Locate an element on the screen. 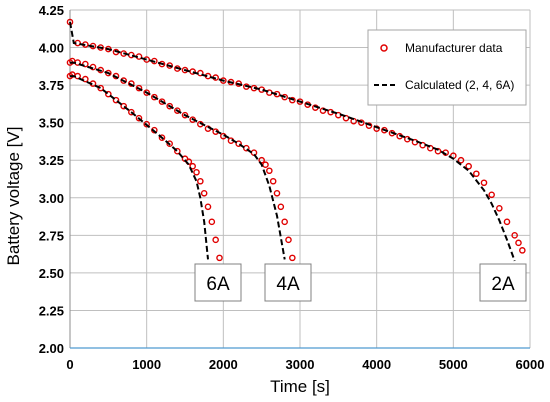 Image resolution: width=550 pixels, height=402 pixels. callout-box-2a is located at coordinates (503, 282).